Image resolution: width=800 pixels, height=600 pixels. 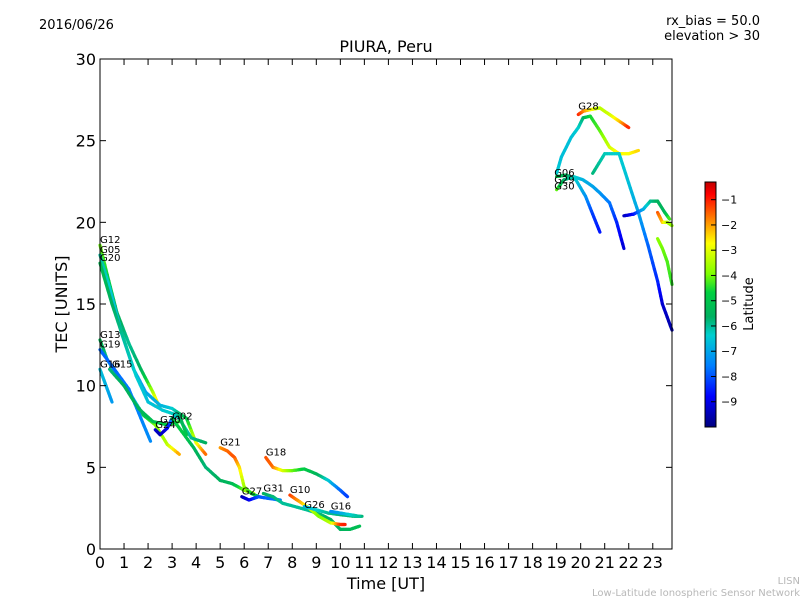 What do you see at coordinates (653, 562) in the screenshot?
I see `x-tick-label: 23` at bounding box center [653, 562].